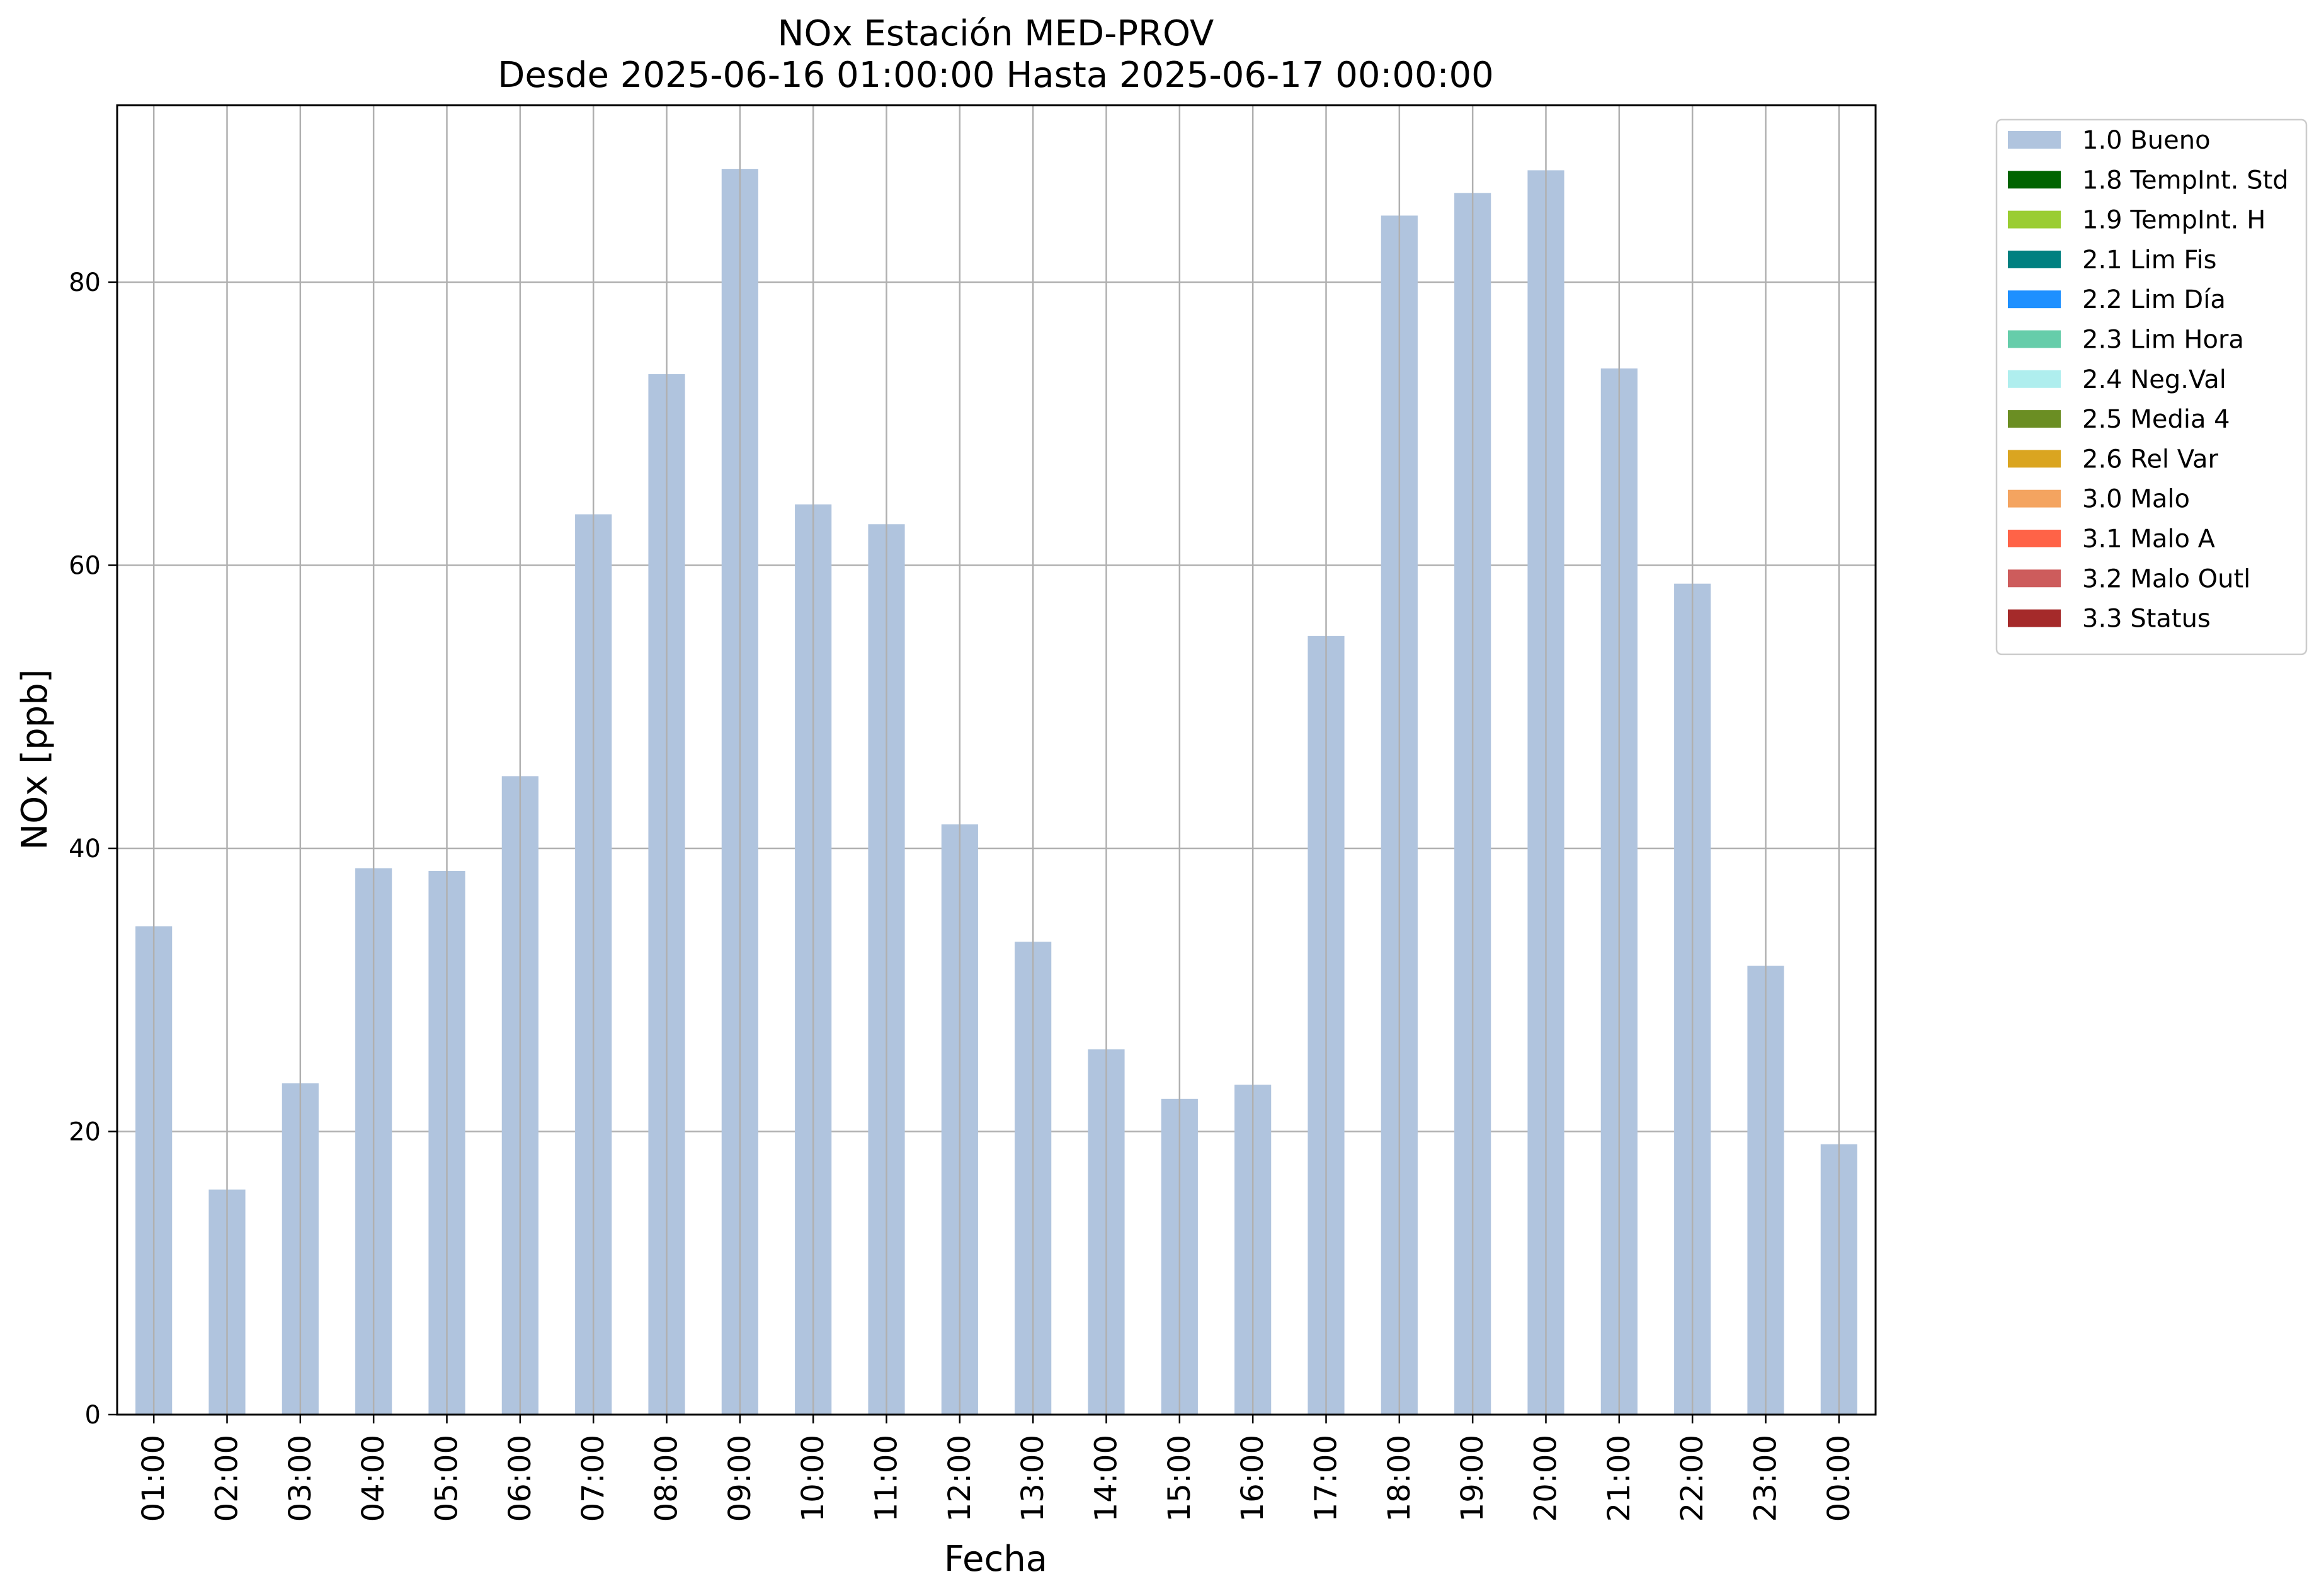  What do you see at coordinates (2149, 260) in the screenshot?
I see `legend-label: 2.1 Lim Fis` at bounding box center [2149, 260].